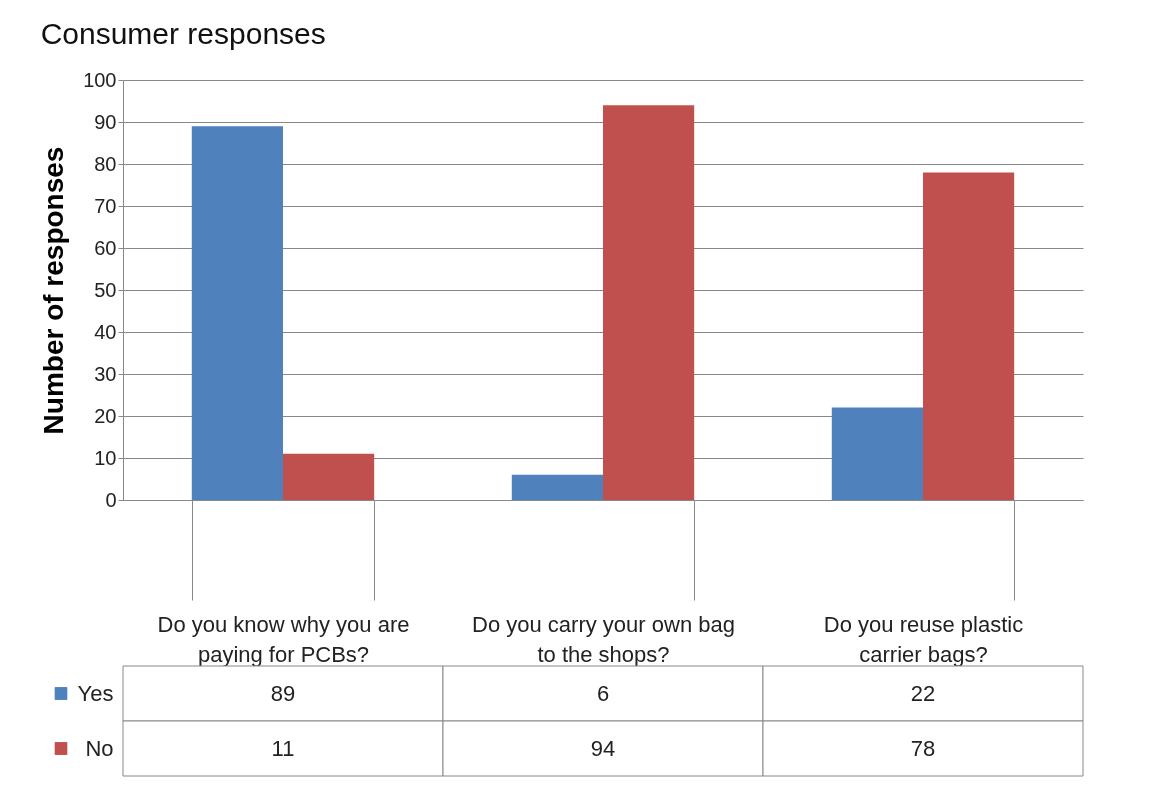 This screenshot has width=1149, height=810. What do you see at coordinates (99, 748) in the screenshot?
I see `legend-label: No` at bounding box center [99, 748].